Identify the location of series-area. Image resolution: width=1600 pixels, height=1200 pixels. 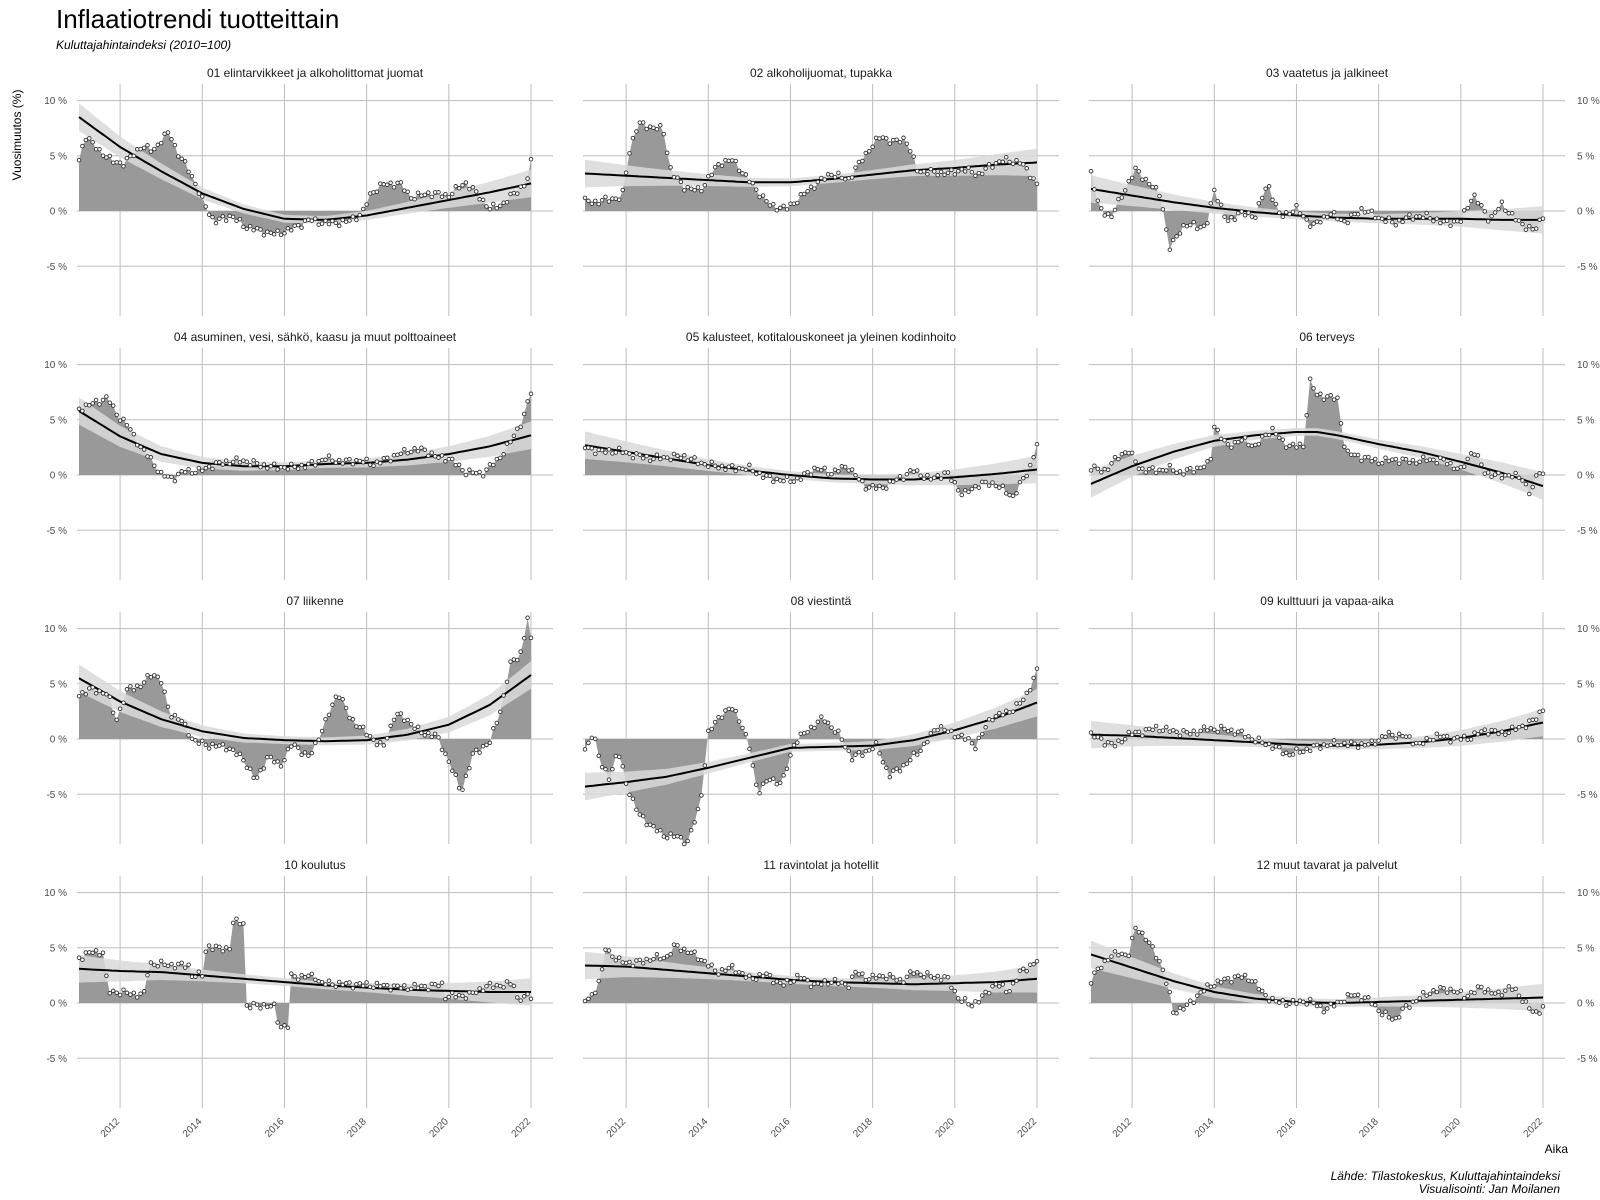
(305, 703).